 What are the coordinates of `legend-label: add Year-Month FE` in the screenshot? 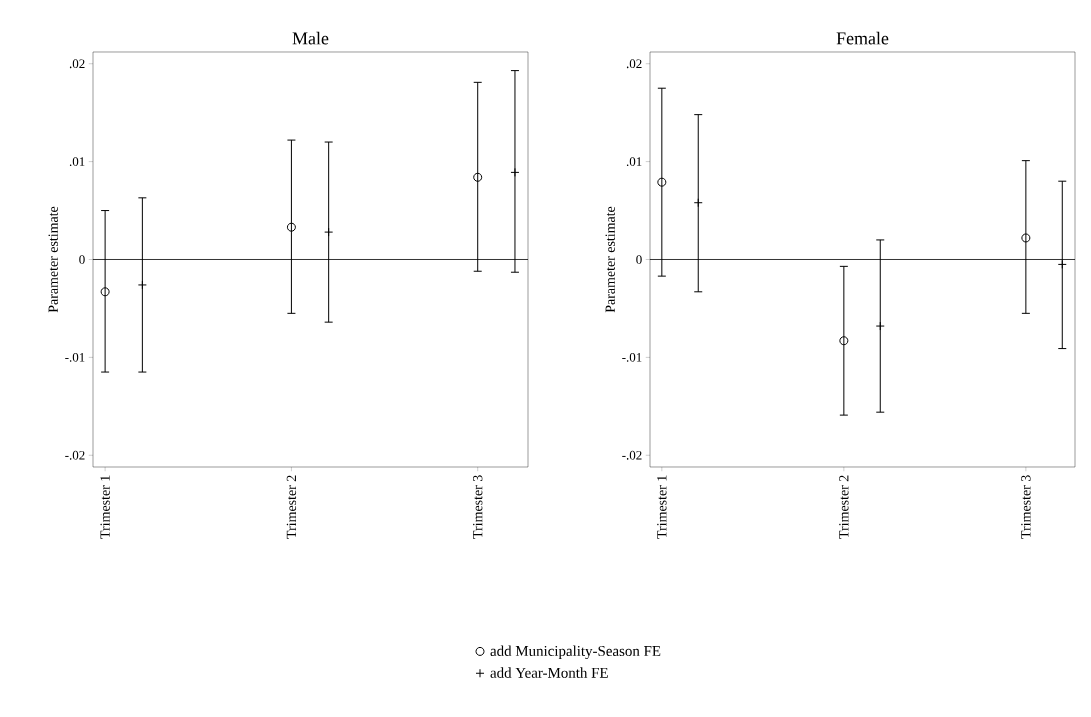 It's located at (549, 672).